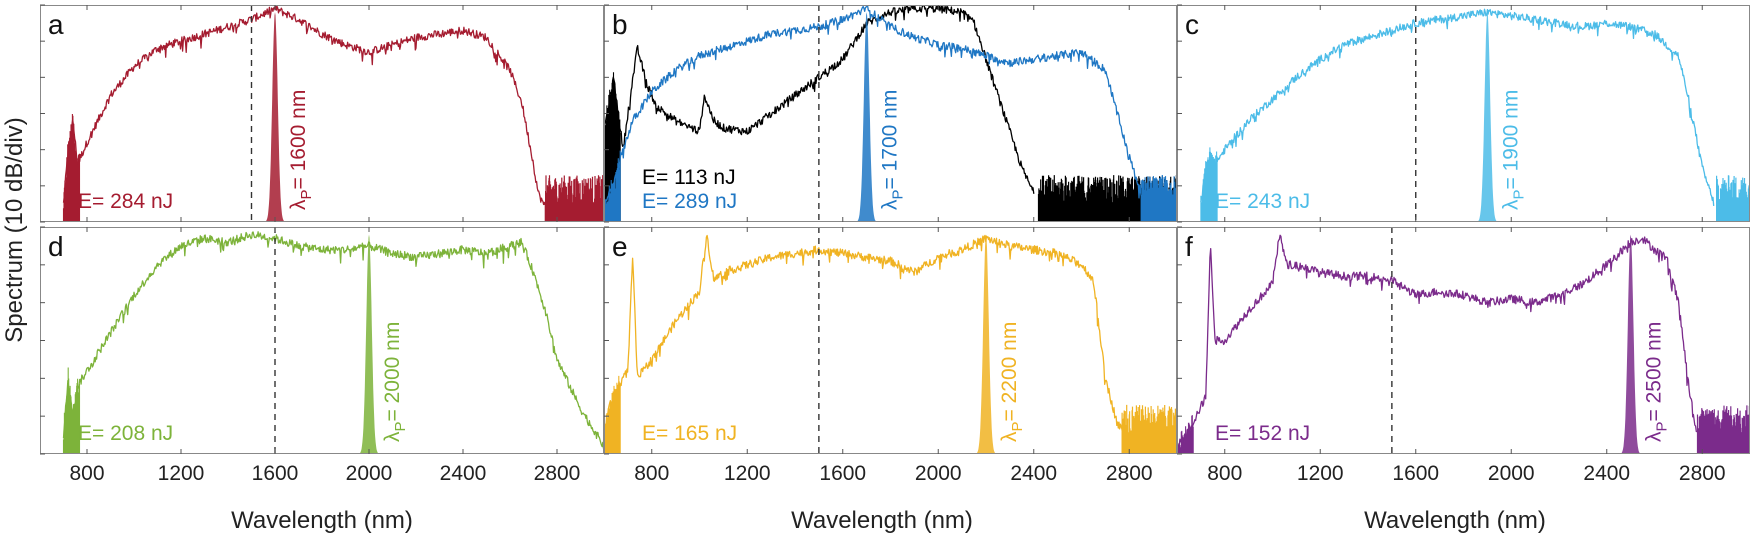 This screenshot has height=535, width=1750. What do you see at coordinates (866, 117) in the screenshot?
I see `pump-spectrum-b` at bounding box center [866, 117].